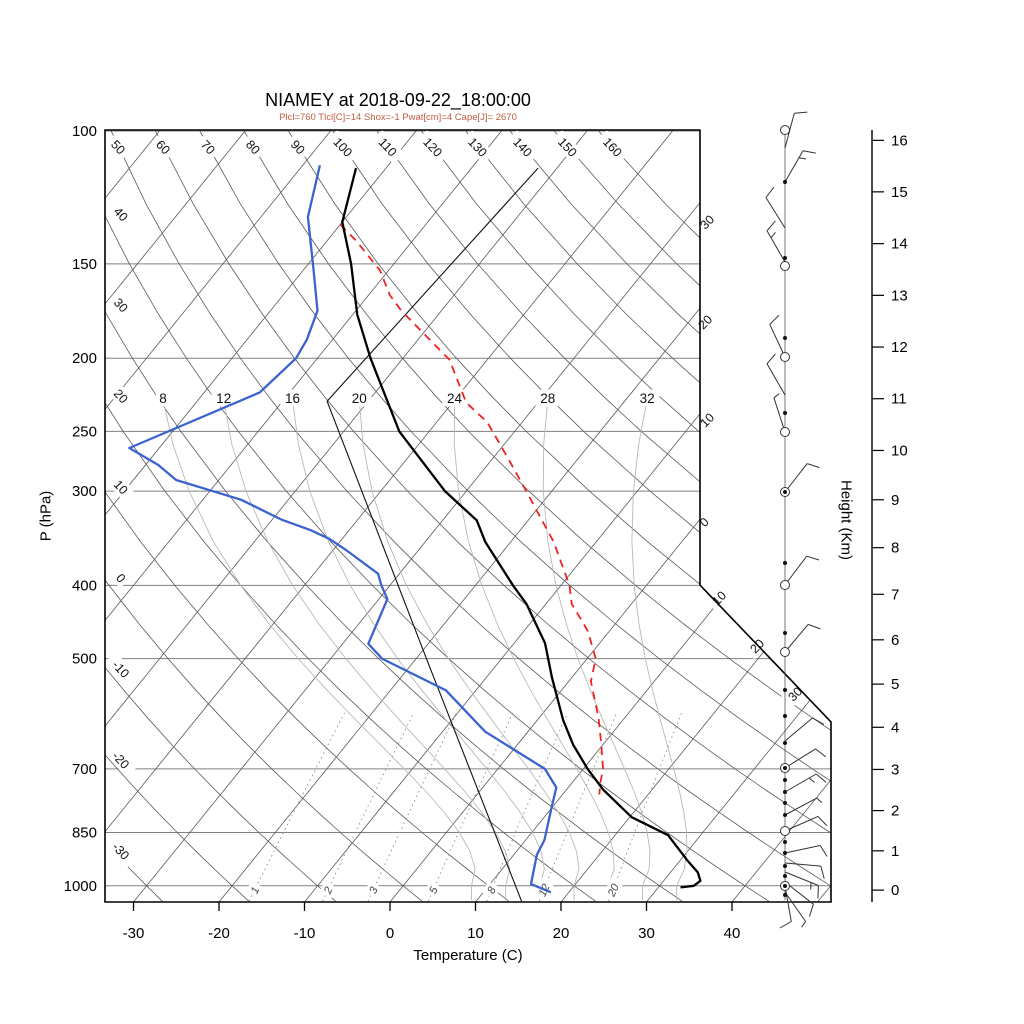 The image size is (1024, 1024). What do you see at coordinates (121, 396) in the screenshot?
I see `dry-adiabat-label-left: 20` at bounding box center [121, 396].